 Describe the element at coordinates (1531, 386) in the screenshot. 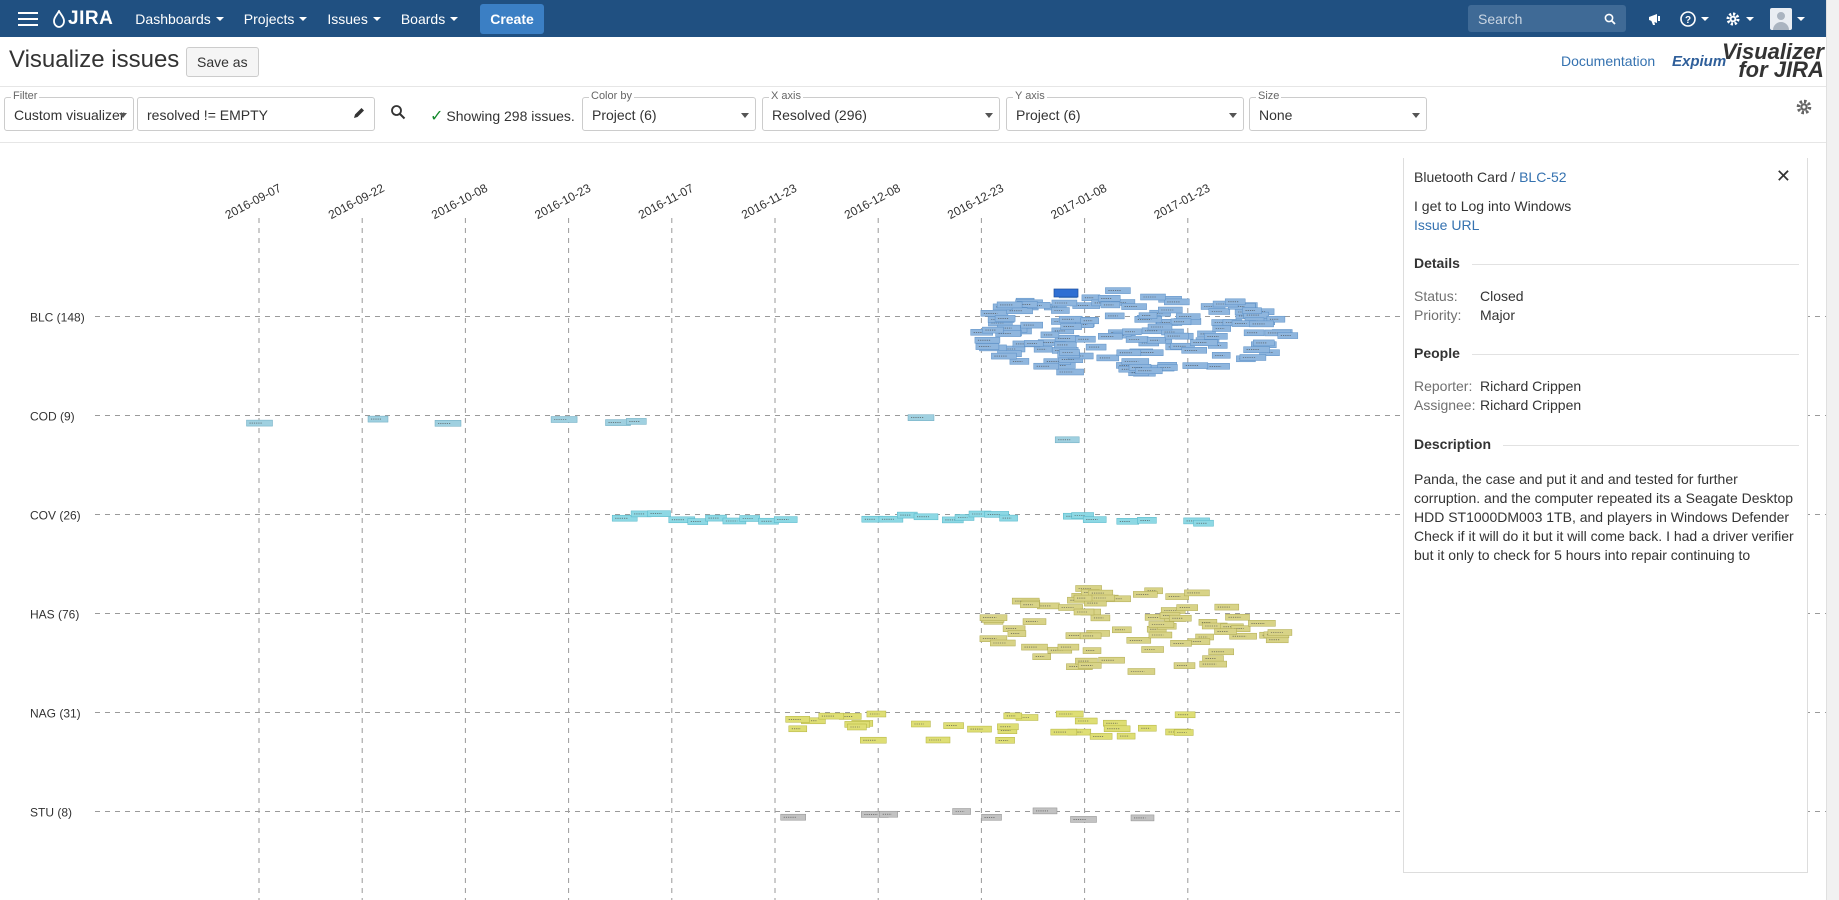

I see `reporter-value: Richard Crippen` at that location.